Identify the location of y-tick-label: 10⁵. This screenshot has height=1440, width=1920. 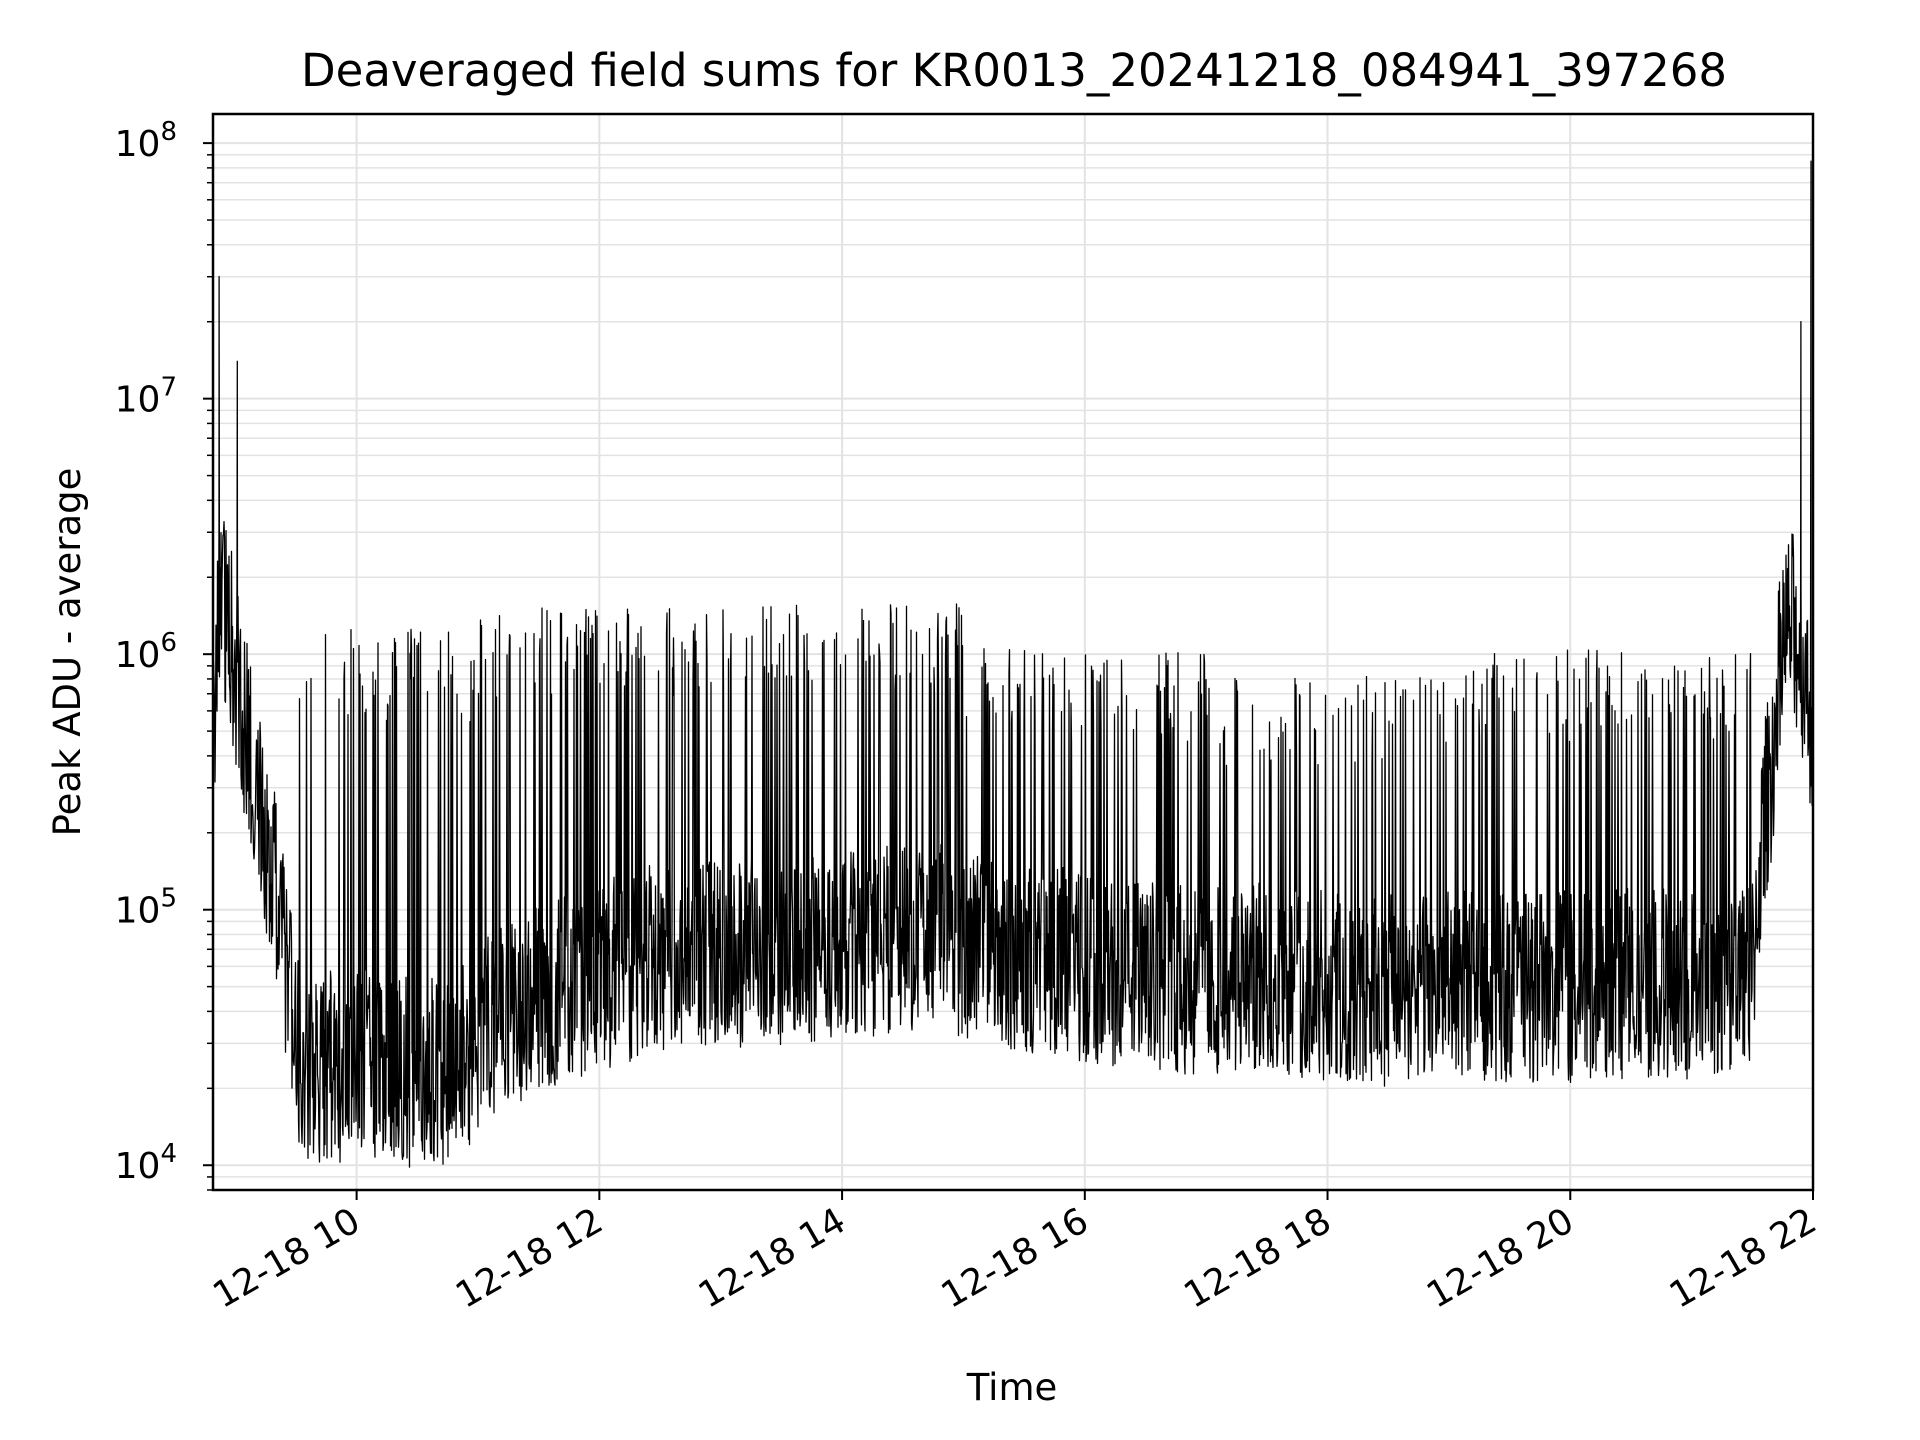
(146, 908).